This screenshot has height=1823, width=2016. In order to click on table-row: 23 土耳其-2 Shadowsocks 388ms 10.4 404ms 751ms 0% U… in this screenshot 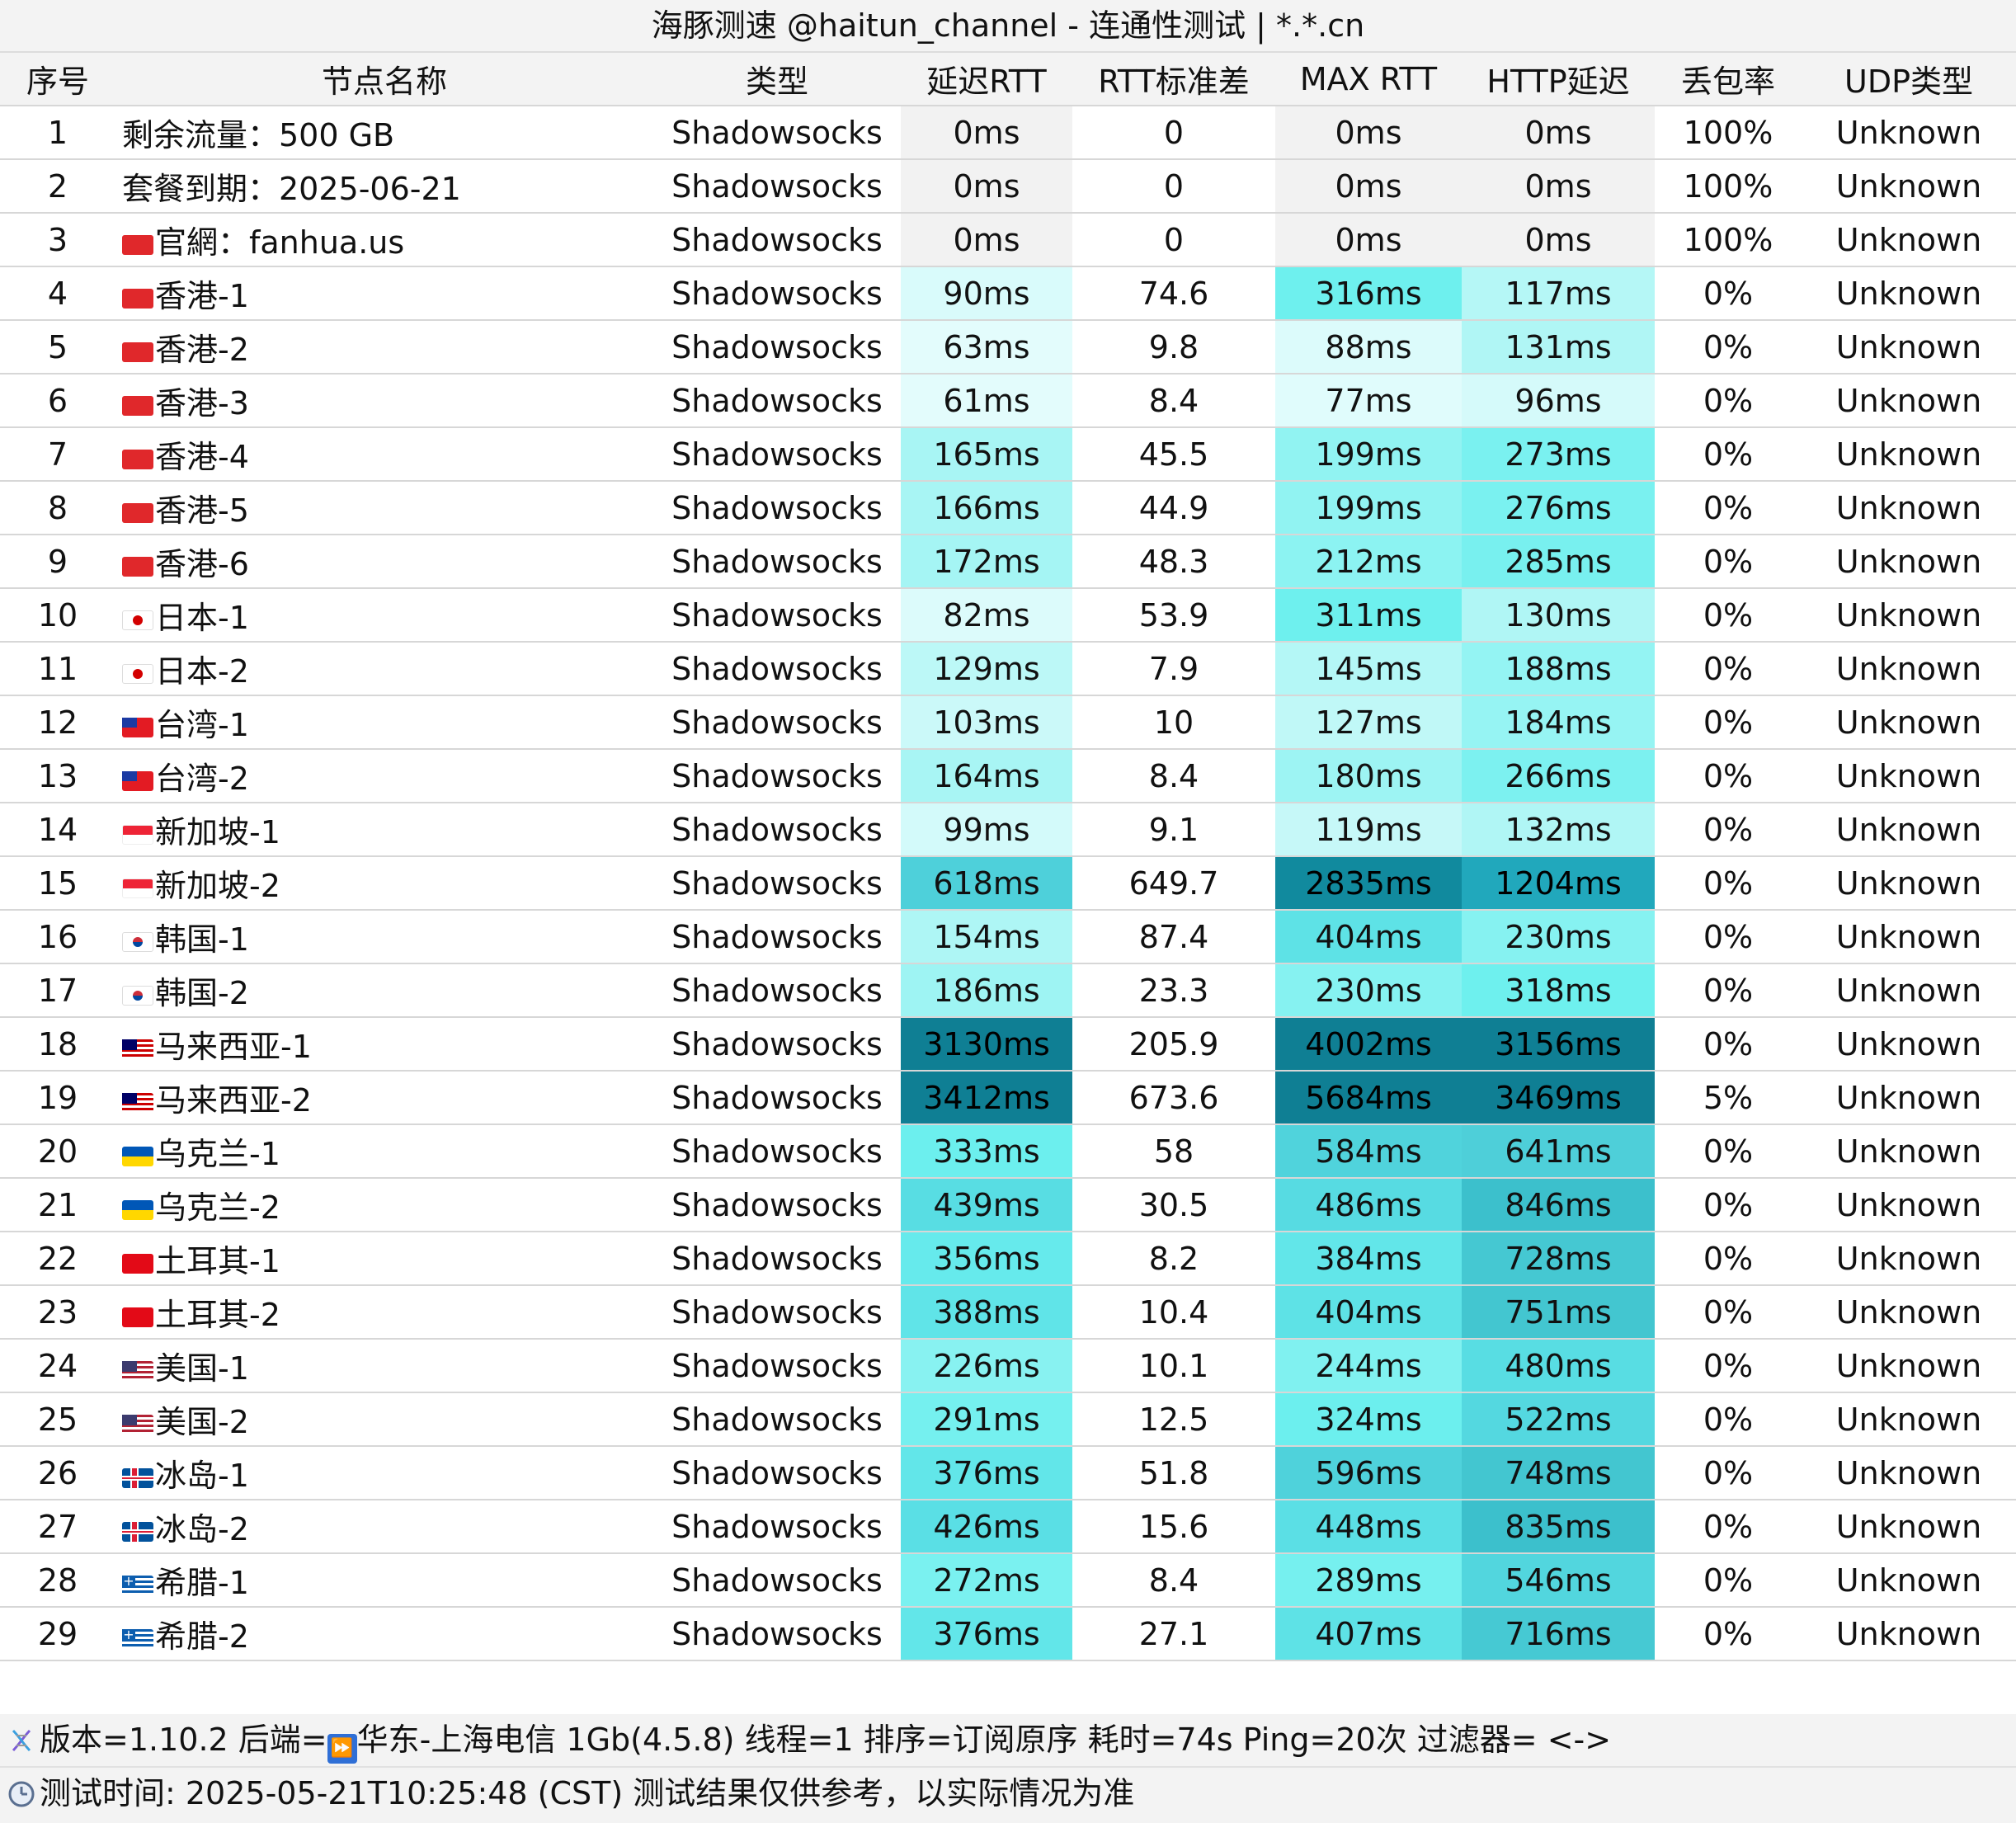, I will do `click(1008, 1312)`.